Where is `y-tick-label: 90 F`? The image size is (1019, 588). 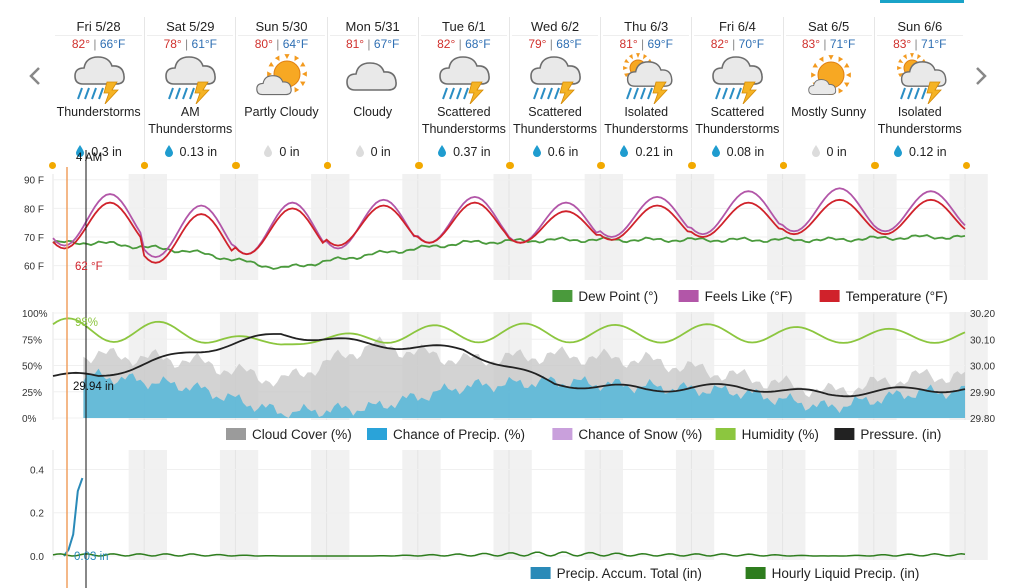
y-tick-label: 90 F is located at coordinates (34, 181).